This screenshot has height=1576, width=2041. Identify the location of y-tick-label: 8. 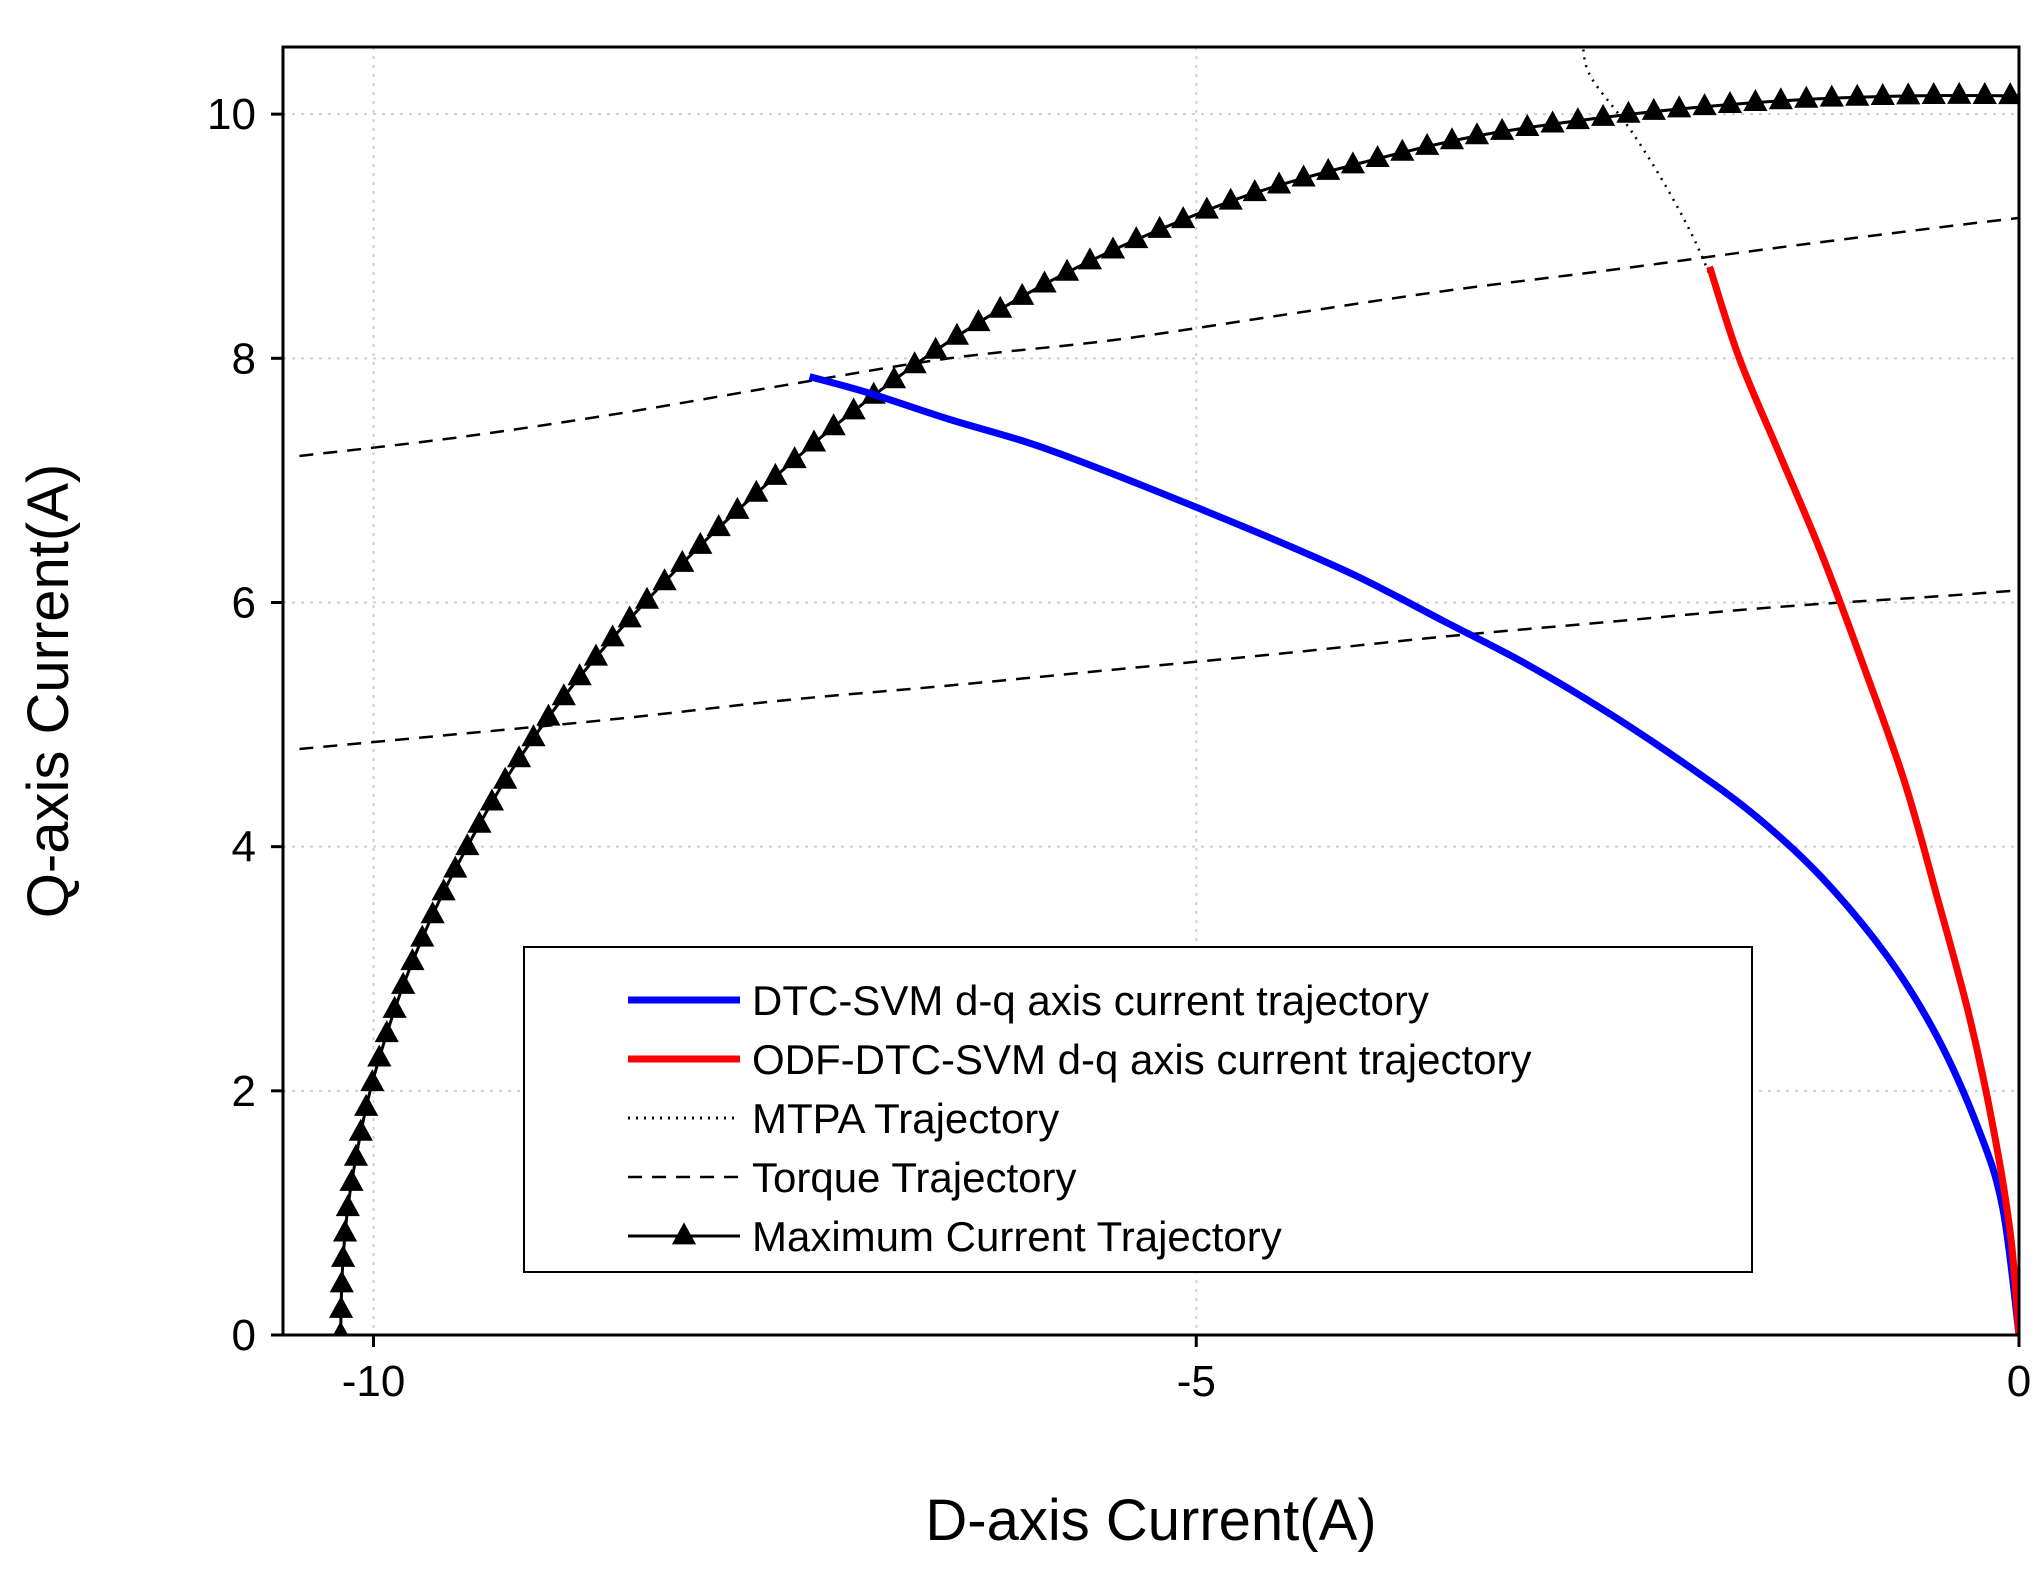
(244, 358).